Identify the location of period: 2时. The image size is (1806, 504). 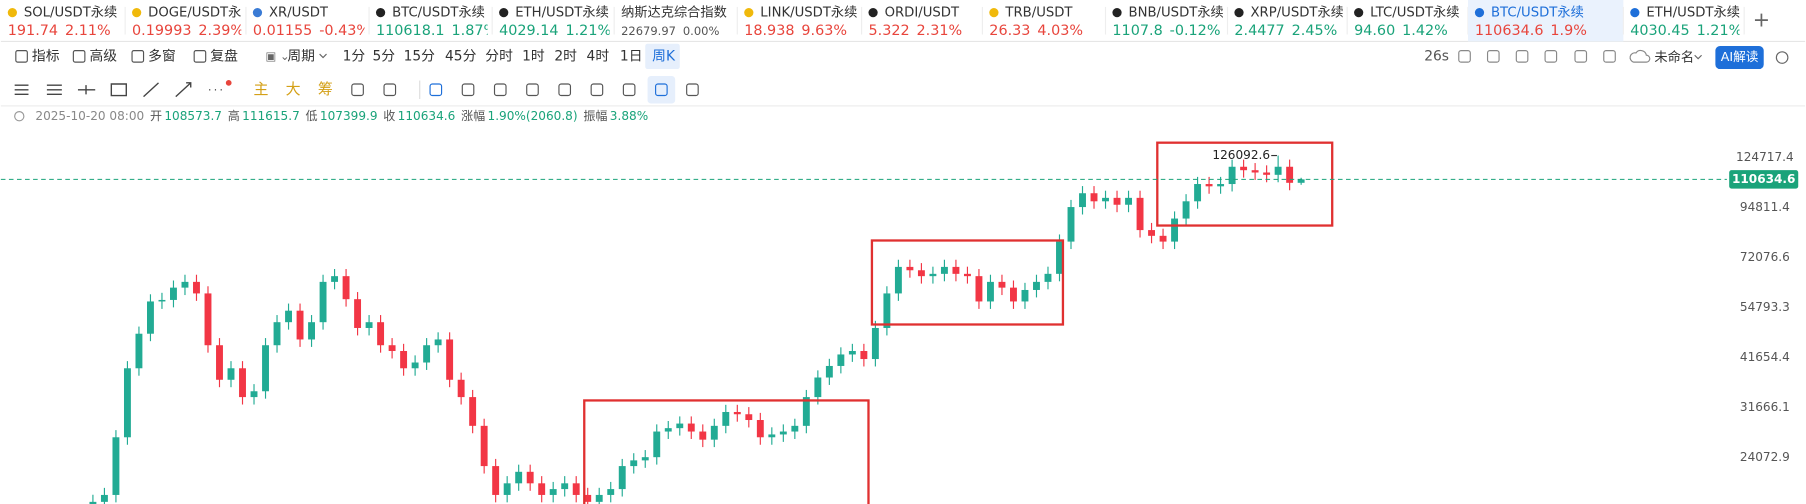
(565, 56).